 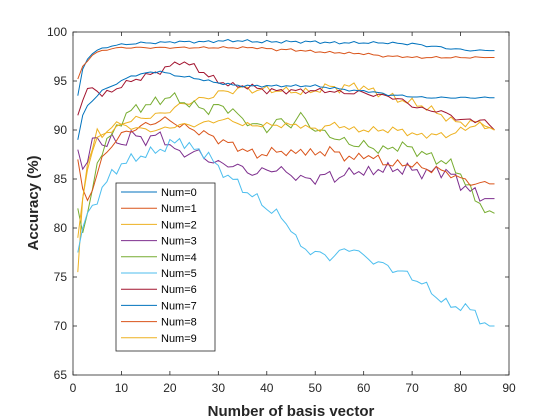 I want to click on legend-label: Num=9, so click(x=179, y=339).